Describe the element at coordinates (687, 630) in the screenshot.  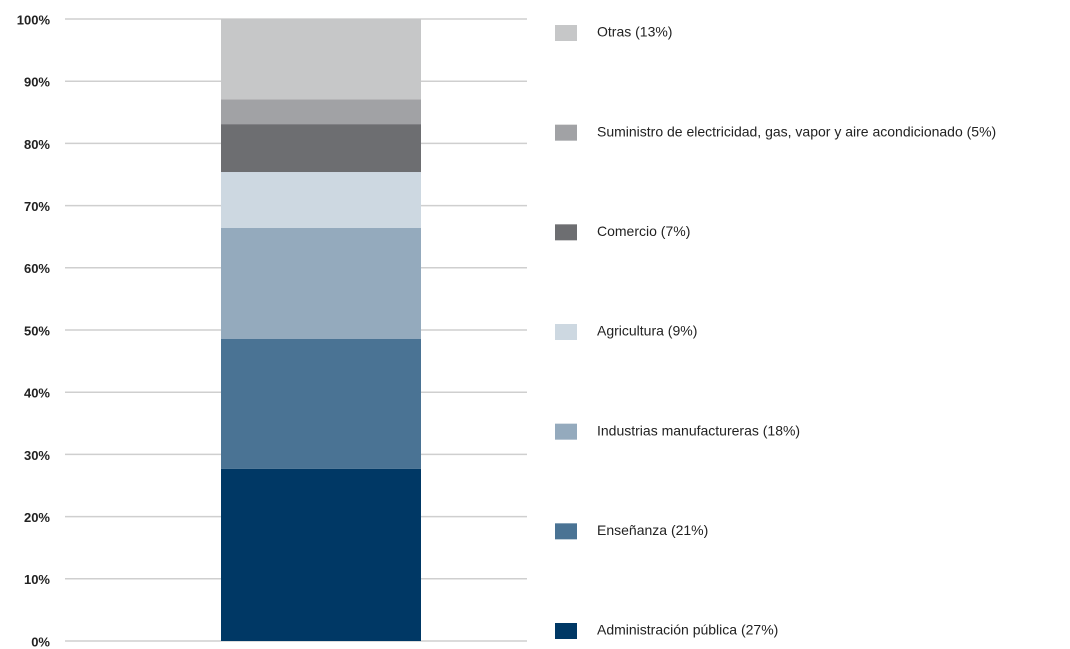
I see `legend-label: Administración pública (27%)` at that location.